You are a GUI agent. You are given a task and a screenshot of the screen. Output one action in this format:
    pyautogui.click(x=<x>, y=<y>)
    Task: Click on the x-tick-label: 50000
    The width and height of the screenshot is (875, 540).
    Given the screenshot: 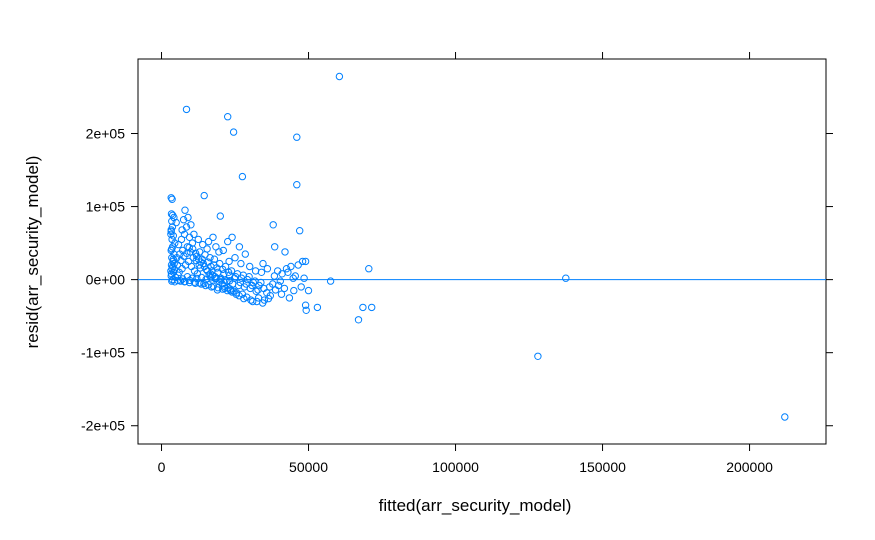 What is the action you would take?
    pyautogui.click(x=308, y=467)
    